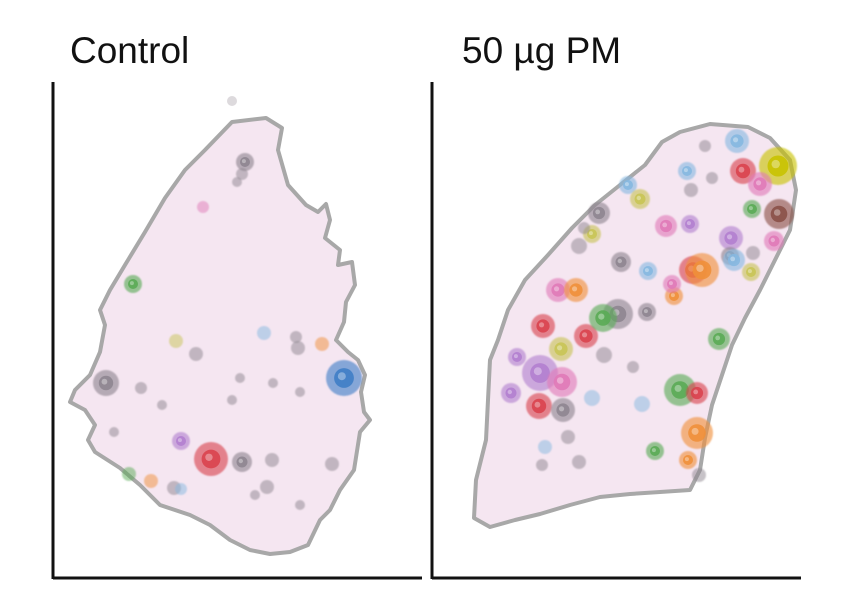  I want to click on control-stray-dot, so click(232, 101).